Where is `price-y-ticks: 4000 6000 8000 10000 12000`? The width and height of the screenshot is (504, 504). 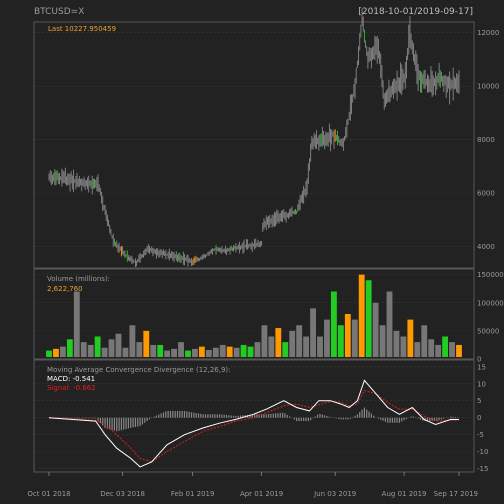 price-y-ticks: 4000 6000 8000 10000 12000 is located at coordinates (488, 140).